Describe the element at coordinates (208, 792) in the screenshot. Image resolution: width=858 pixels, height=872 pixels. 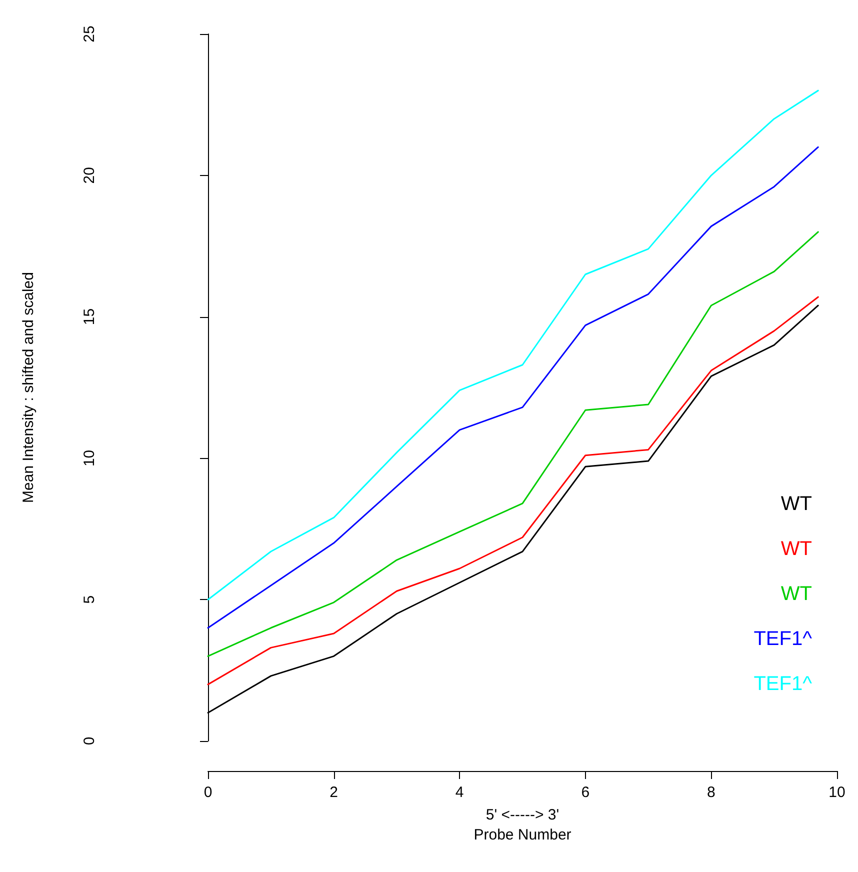
I see `x-tick-label: 0` at that location.